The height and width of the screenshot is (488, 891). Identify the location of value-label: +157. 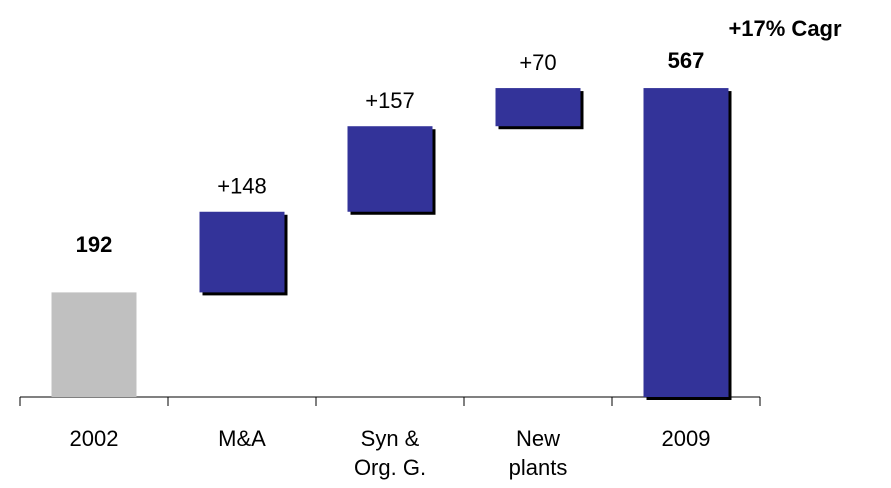
(390, 100).